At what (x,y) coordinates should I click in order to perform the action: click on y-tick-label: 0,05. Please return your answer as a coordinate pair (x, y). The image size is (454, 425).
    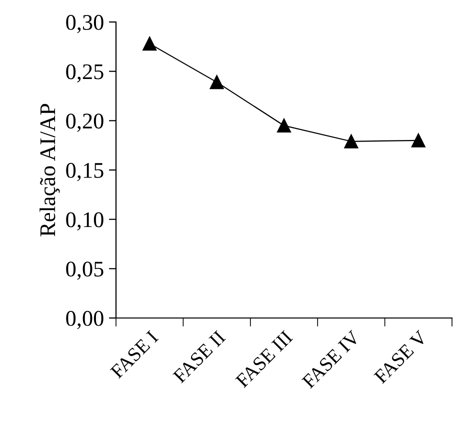
    Looking at the image, I should click on (85, 271).